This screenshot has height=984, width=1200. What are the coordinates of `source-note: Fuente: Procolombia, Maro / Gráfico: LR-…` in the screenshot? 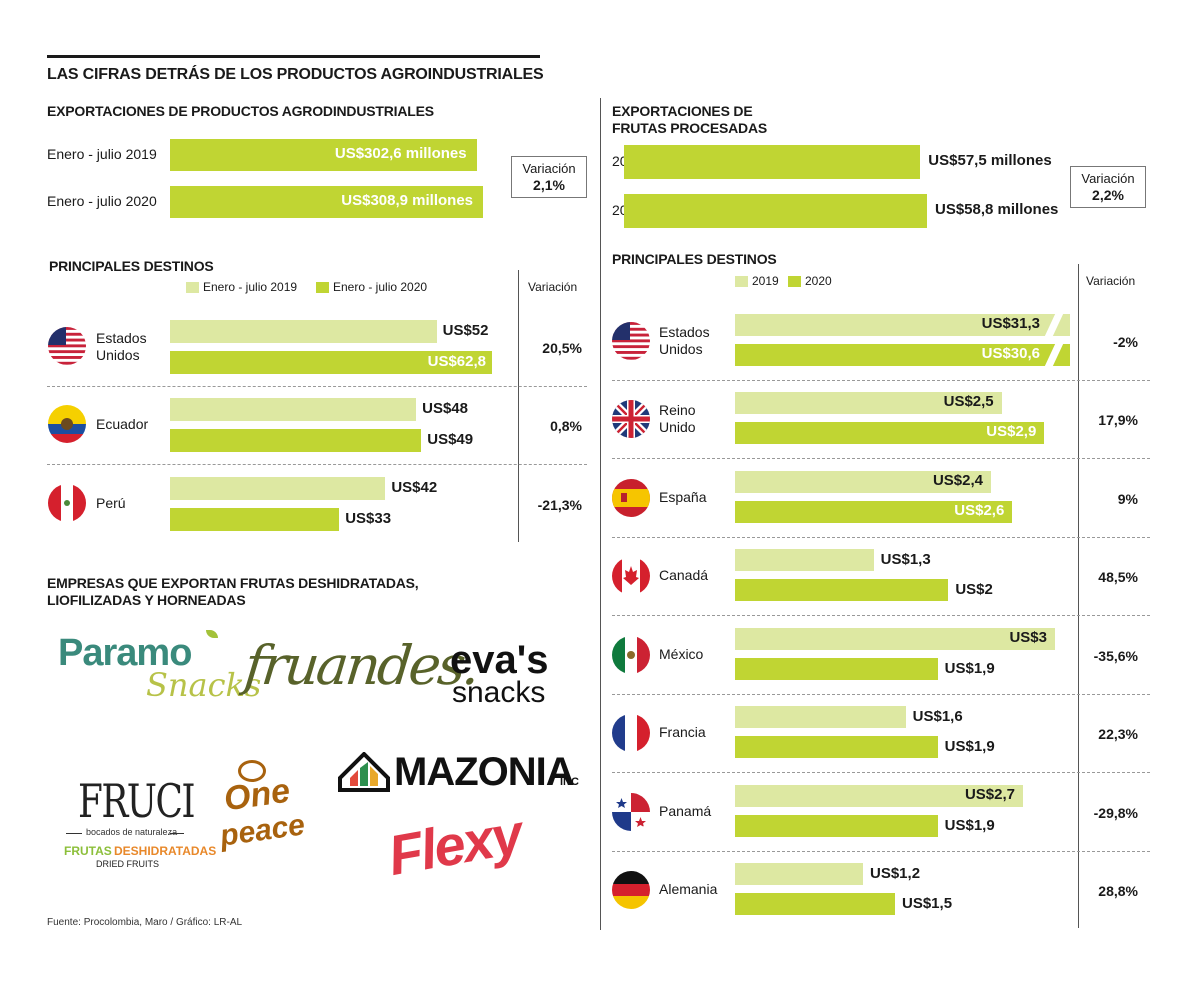 It's located at (145, 922).